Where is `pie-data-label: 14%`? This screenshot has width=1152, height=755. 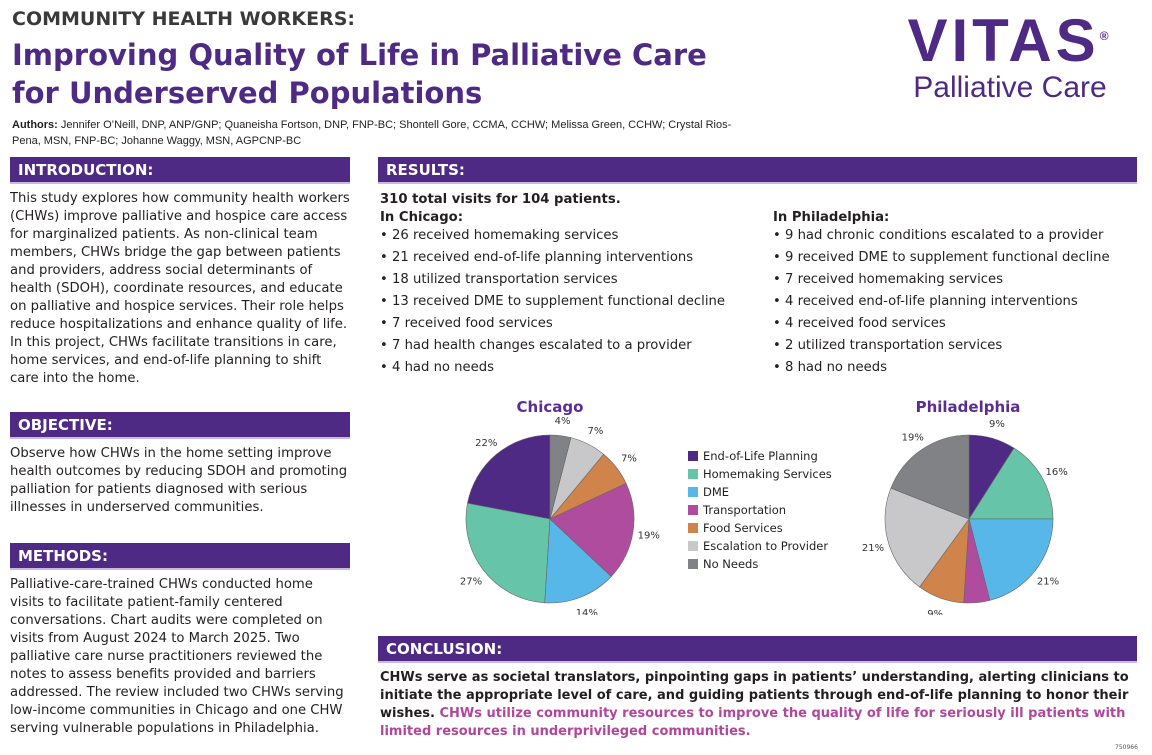
pie-data-label: 14% is located at coordinates (587, 611).